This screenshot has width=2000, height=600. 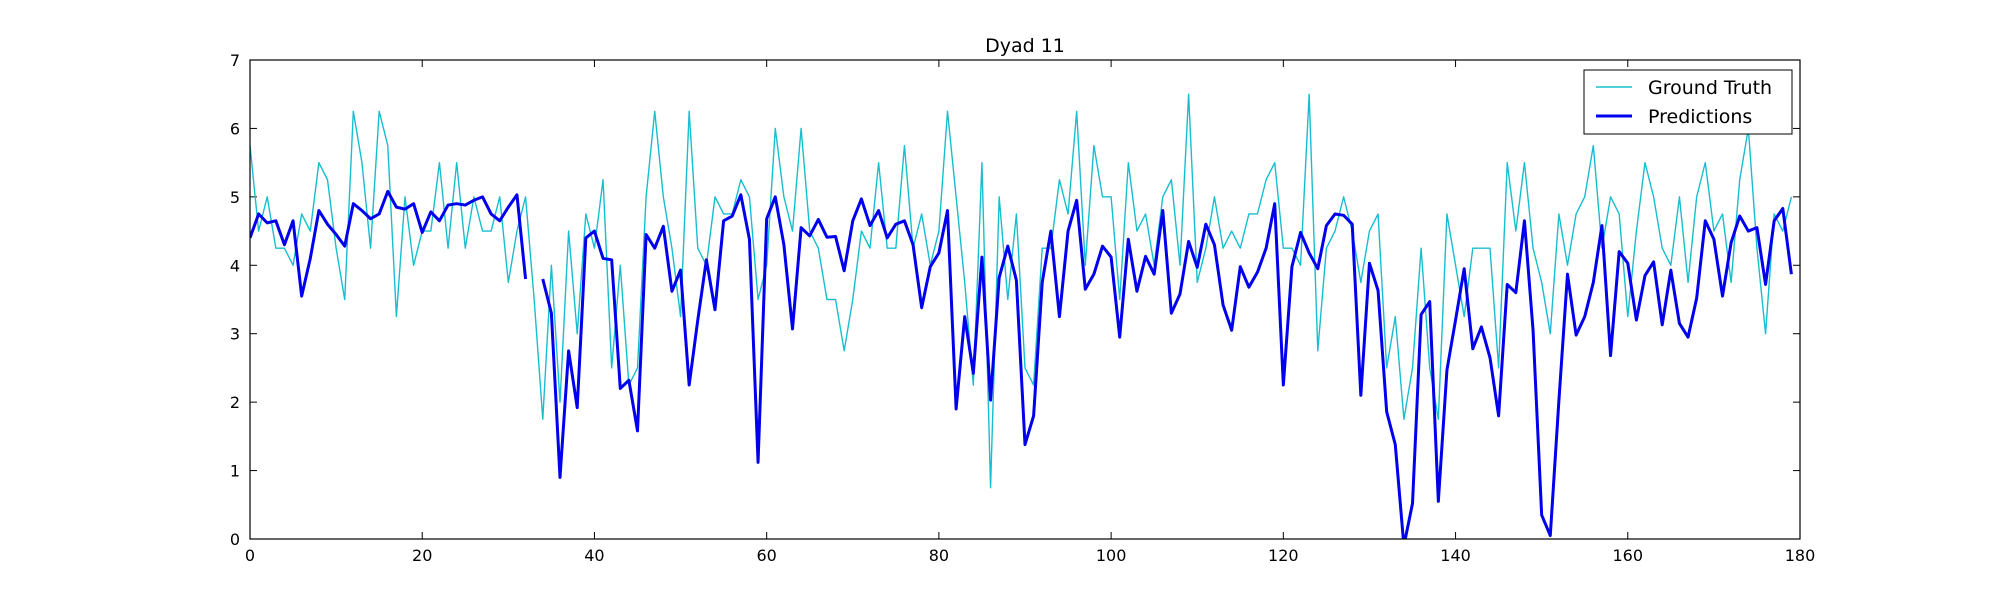 I want to click on y-tick-label: 1, so click(x=235, y=471).